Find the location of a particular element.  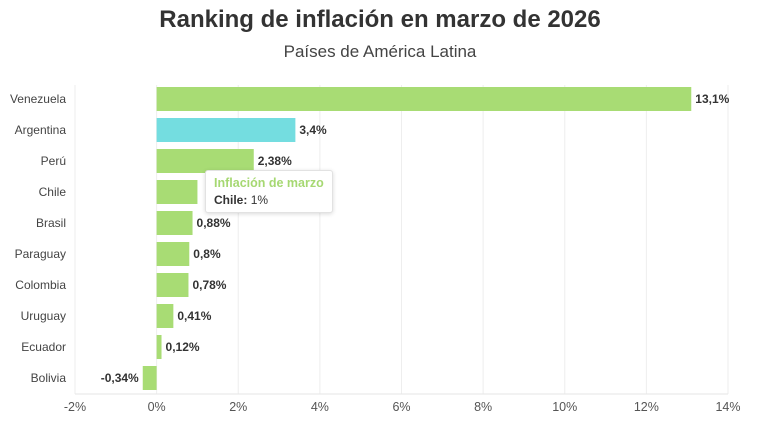

data-label: 0,12% is located at coordinates (183, 347).